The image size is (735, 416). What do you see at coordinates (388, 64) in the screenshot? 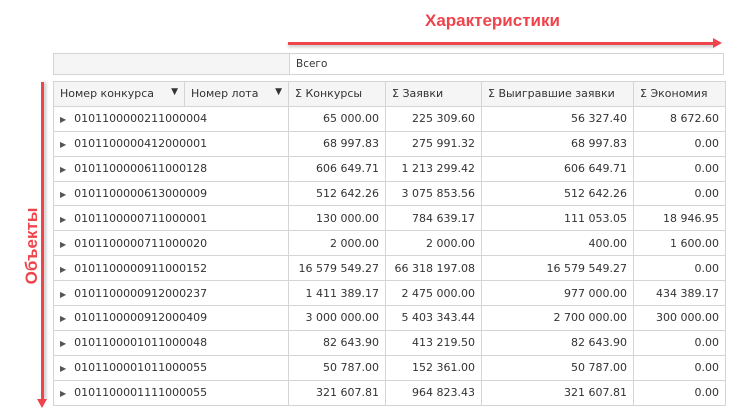
I see `column-group-header: Всего` at bounding box center [388, 64].